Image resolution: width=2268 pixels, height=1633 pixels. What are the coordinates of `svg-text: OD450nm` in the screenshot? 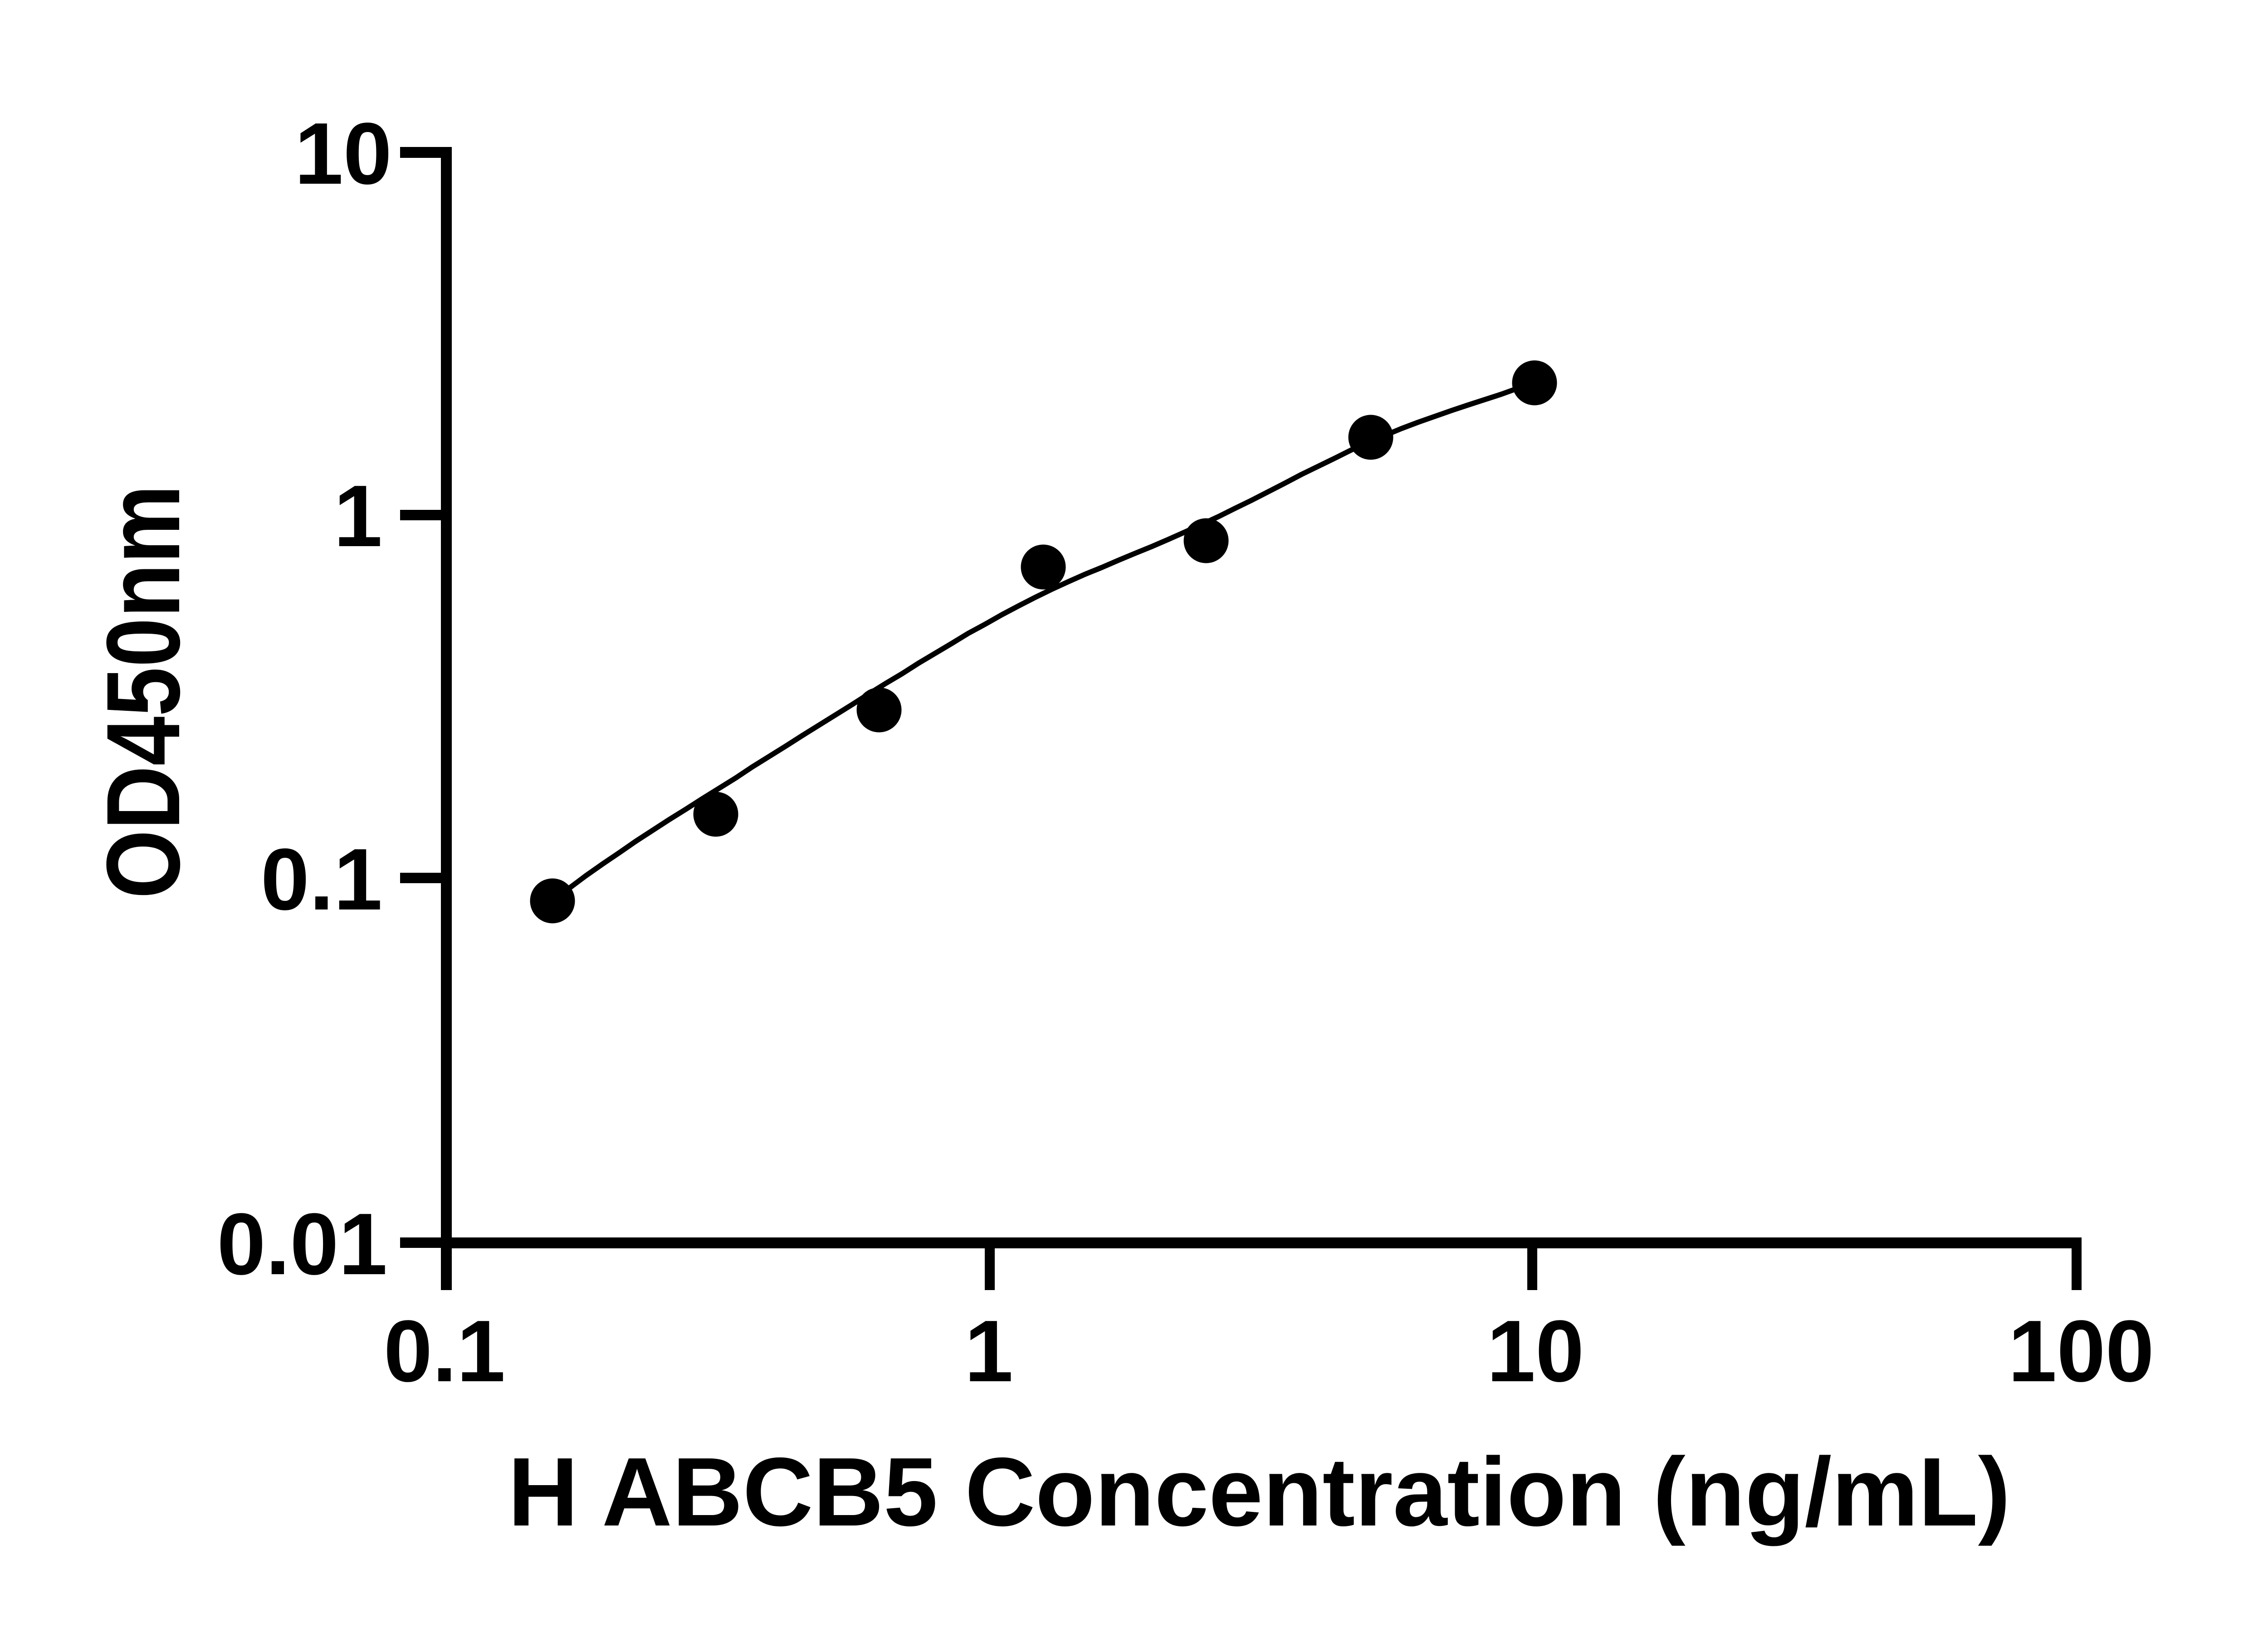 It's located at (143, 692).